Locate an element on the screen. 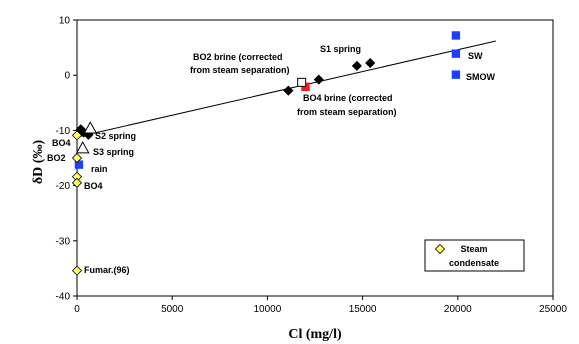  legend-label-line1: Steam is located at coordinates (473, 249).